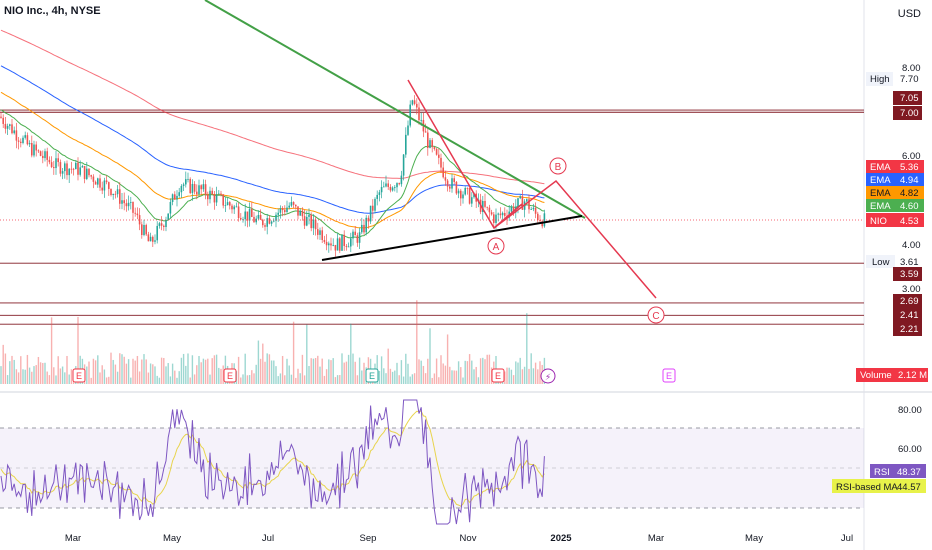 The image size is (932, 550). What do you see at coordinates (368, 538) in the screenshot?
I see `time-tick-sep: Sep` at bounding box center [368, 538].